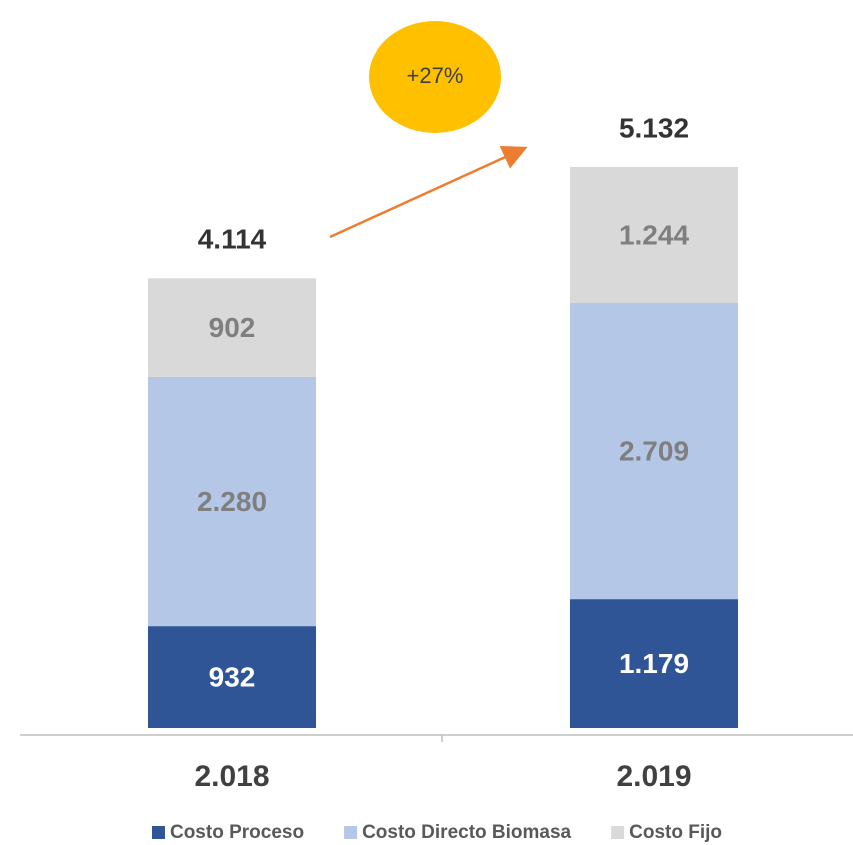 Image resolution: width=853 pixels, height=845 pixels. I want to click on total-label: 5.132, so click(654, 127).